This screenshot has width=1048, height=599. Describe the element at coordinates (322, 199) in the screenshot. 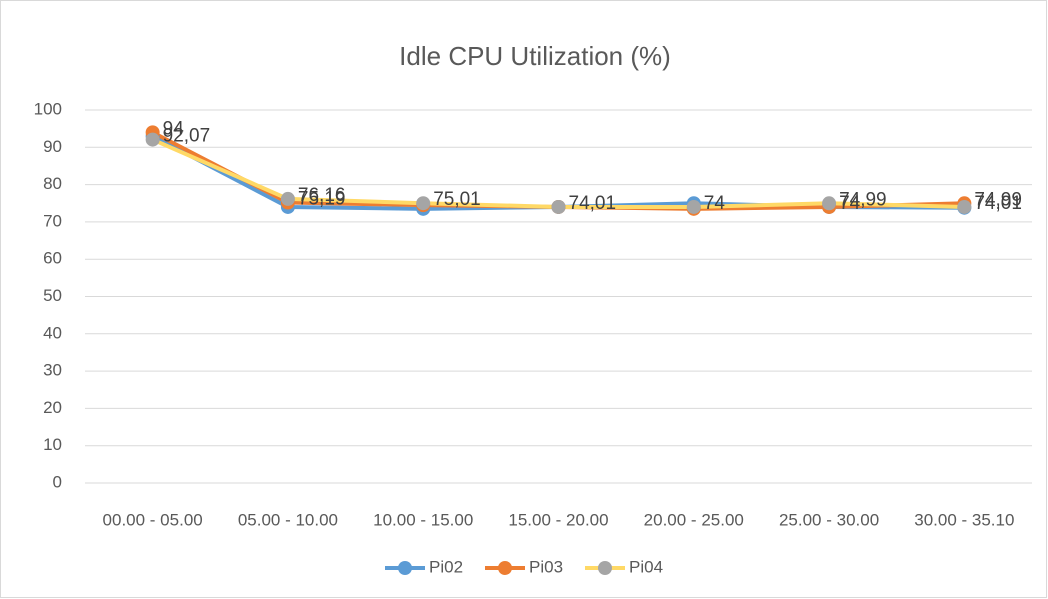

I see `data-label: 75,19` at that location.